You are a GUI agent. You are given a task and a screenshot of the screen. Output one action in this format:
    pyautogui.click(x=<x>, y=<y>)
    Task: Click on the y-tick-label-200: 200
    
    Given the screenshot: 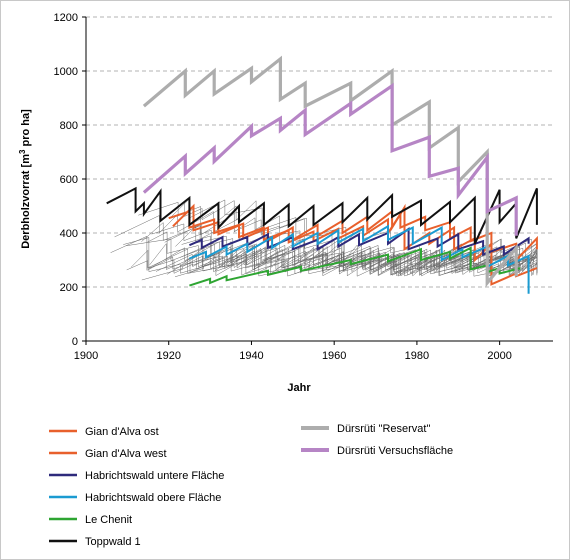 What is the action you would take?
    pyautogui.click(x=69, y=288)
    